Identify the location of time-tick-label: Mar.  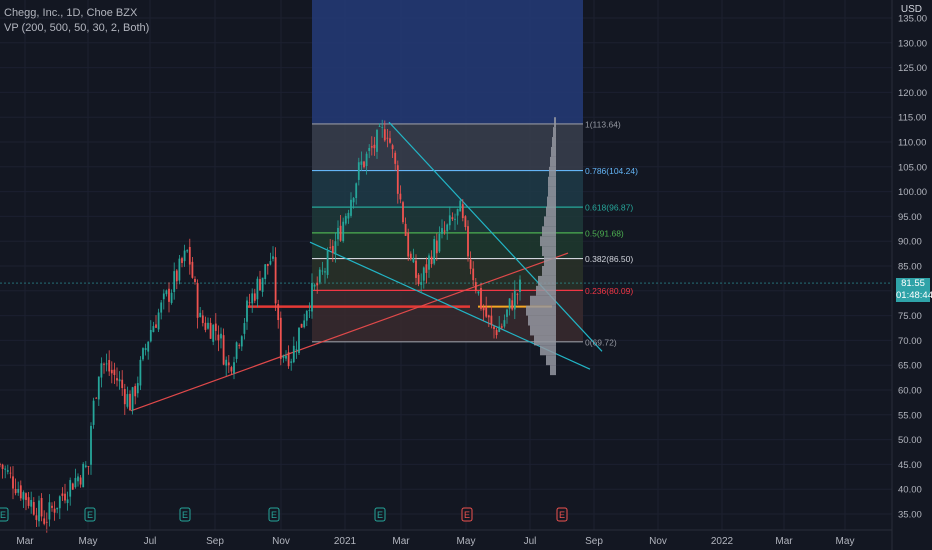
(401, 541).